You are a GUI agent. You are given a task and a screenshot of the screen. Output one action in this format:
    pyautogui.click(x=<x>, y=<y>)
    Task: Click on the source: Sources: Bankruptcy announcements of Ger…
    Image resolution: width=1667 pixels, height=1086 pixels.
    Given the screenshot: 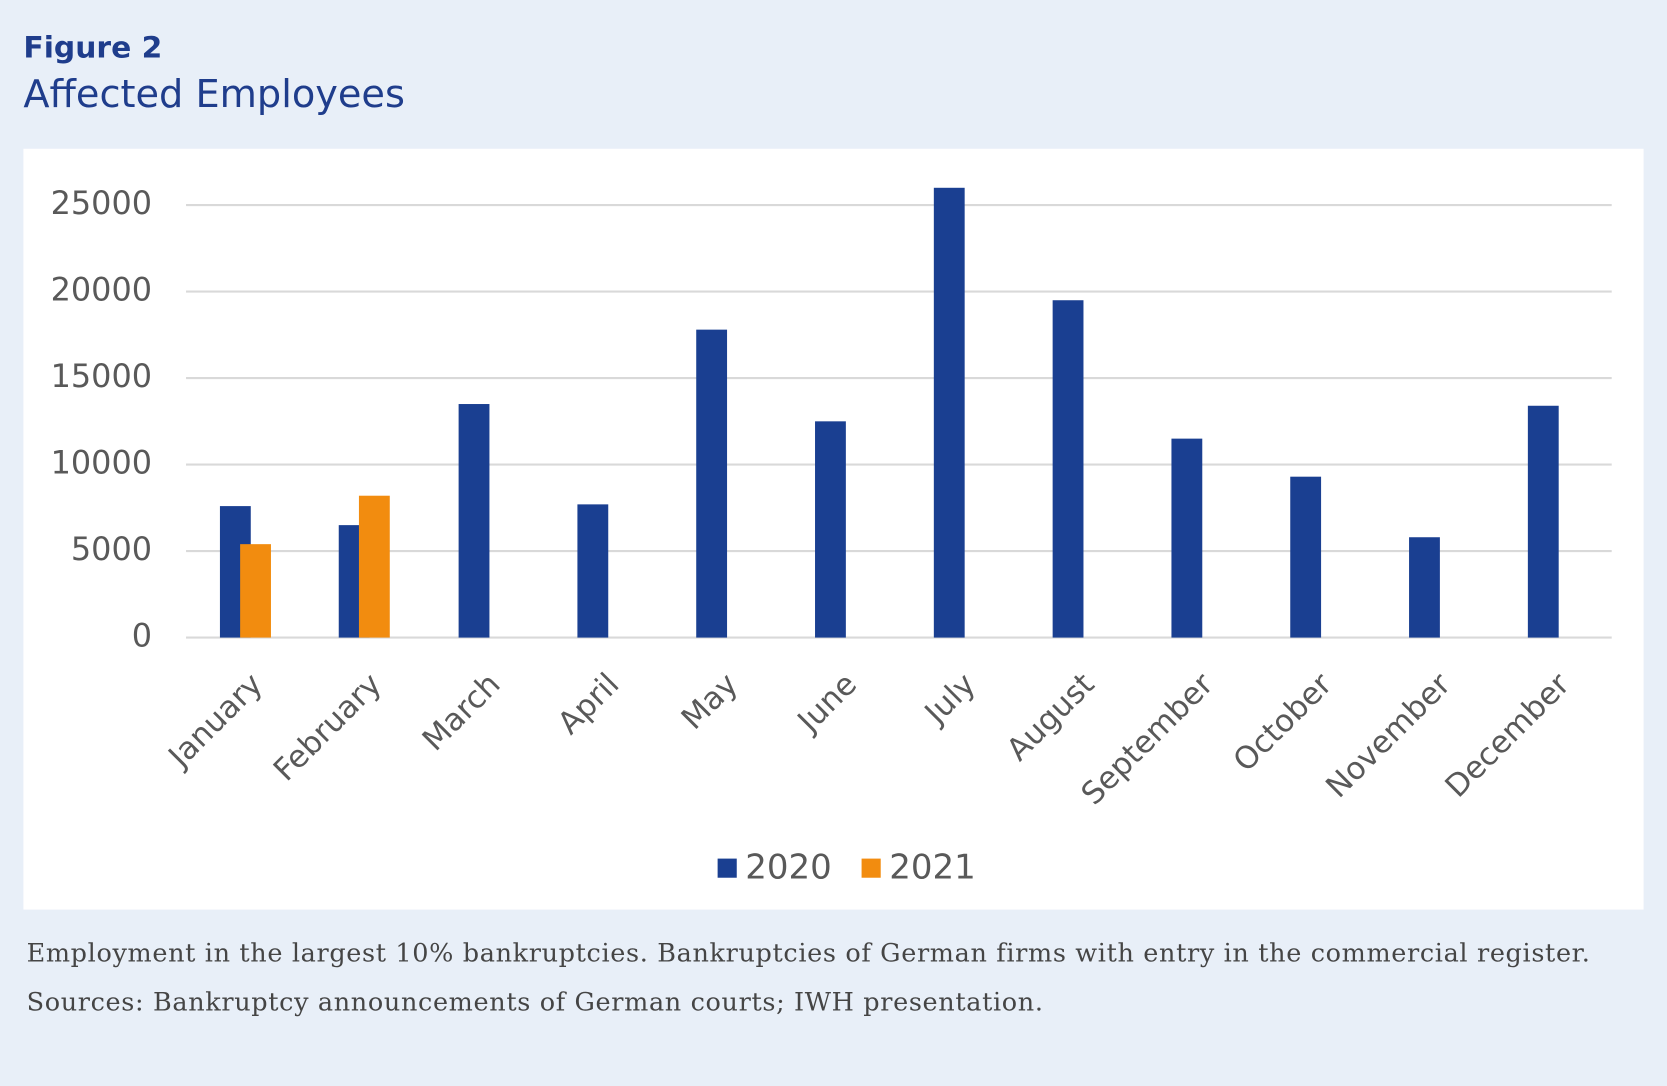 What is the action you would take?
    pyautogui.click(x=535, y=1002)
    